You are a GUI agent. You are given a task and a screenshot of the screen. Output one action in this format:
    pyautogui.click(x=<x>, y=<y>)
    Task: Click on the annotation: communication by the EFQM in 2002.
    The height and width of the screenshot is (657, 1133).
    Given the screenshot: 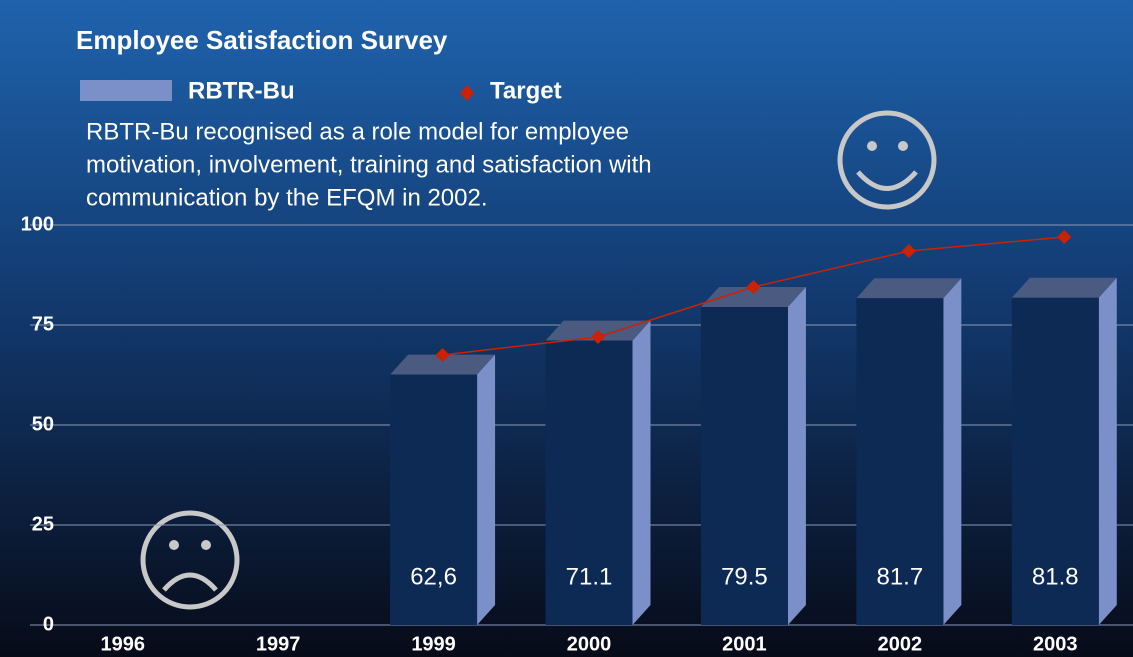 What is the action you would take?
    pyautogui.click(x=287, y=197)
    